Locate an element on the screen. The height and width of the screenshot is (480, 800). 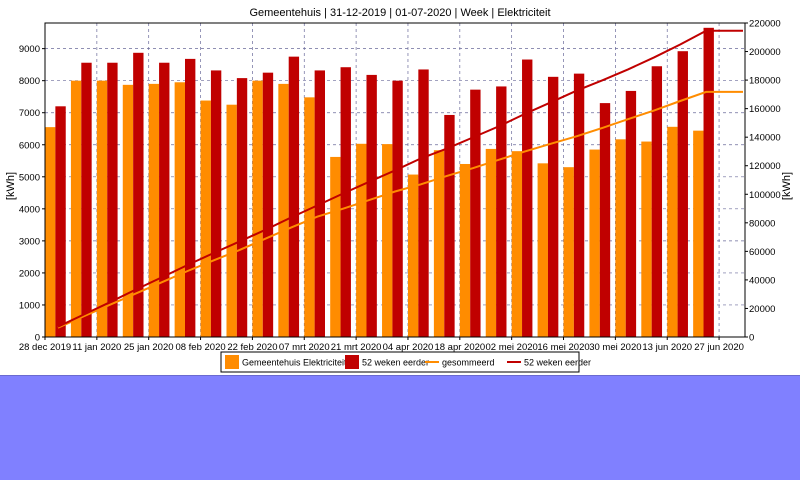
y-axis-label: [kWh] is located at coordinates (11, 186).